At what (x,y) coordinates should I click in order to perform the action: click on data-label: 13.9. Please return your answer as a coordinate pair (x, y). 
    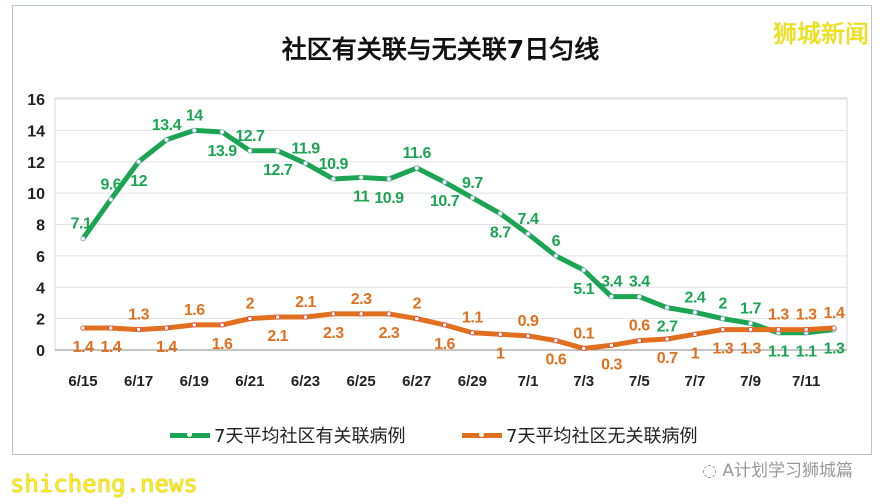
    Looking at the image, I should click on (223, 151).